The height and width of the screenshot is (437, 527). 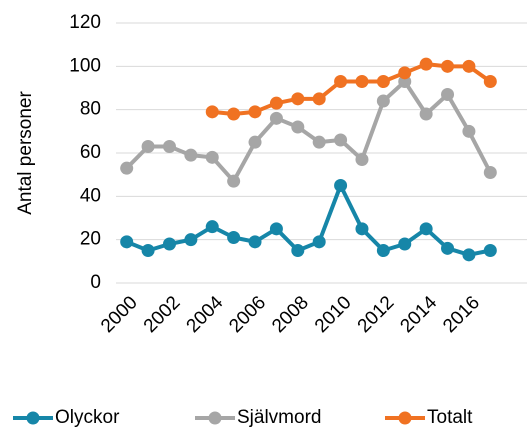 I want to click on x-tick-label: 2012, so click(x=376, y=314).